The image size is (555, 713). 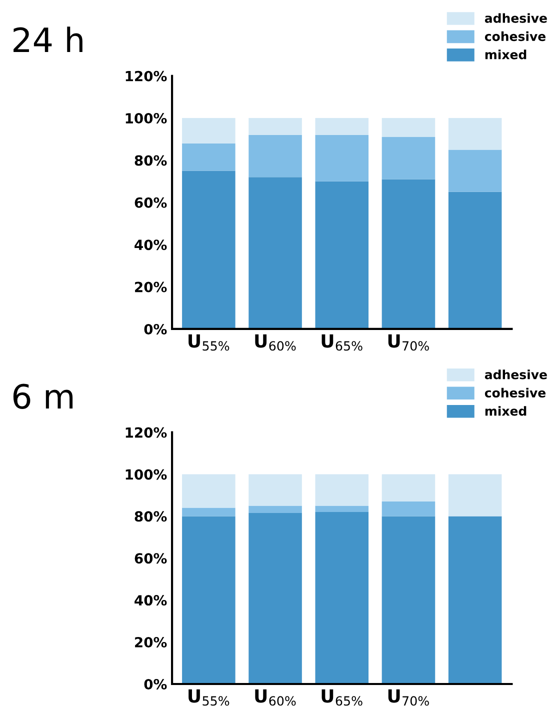 I want to click on chart-title: 24 h, so click(x=48, y=39).